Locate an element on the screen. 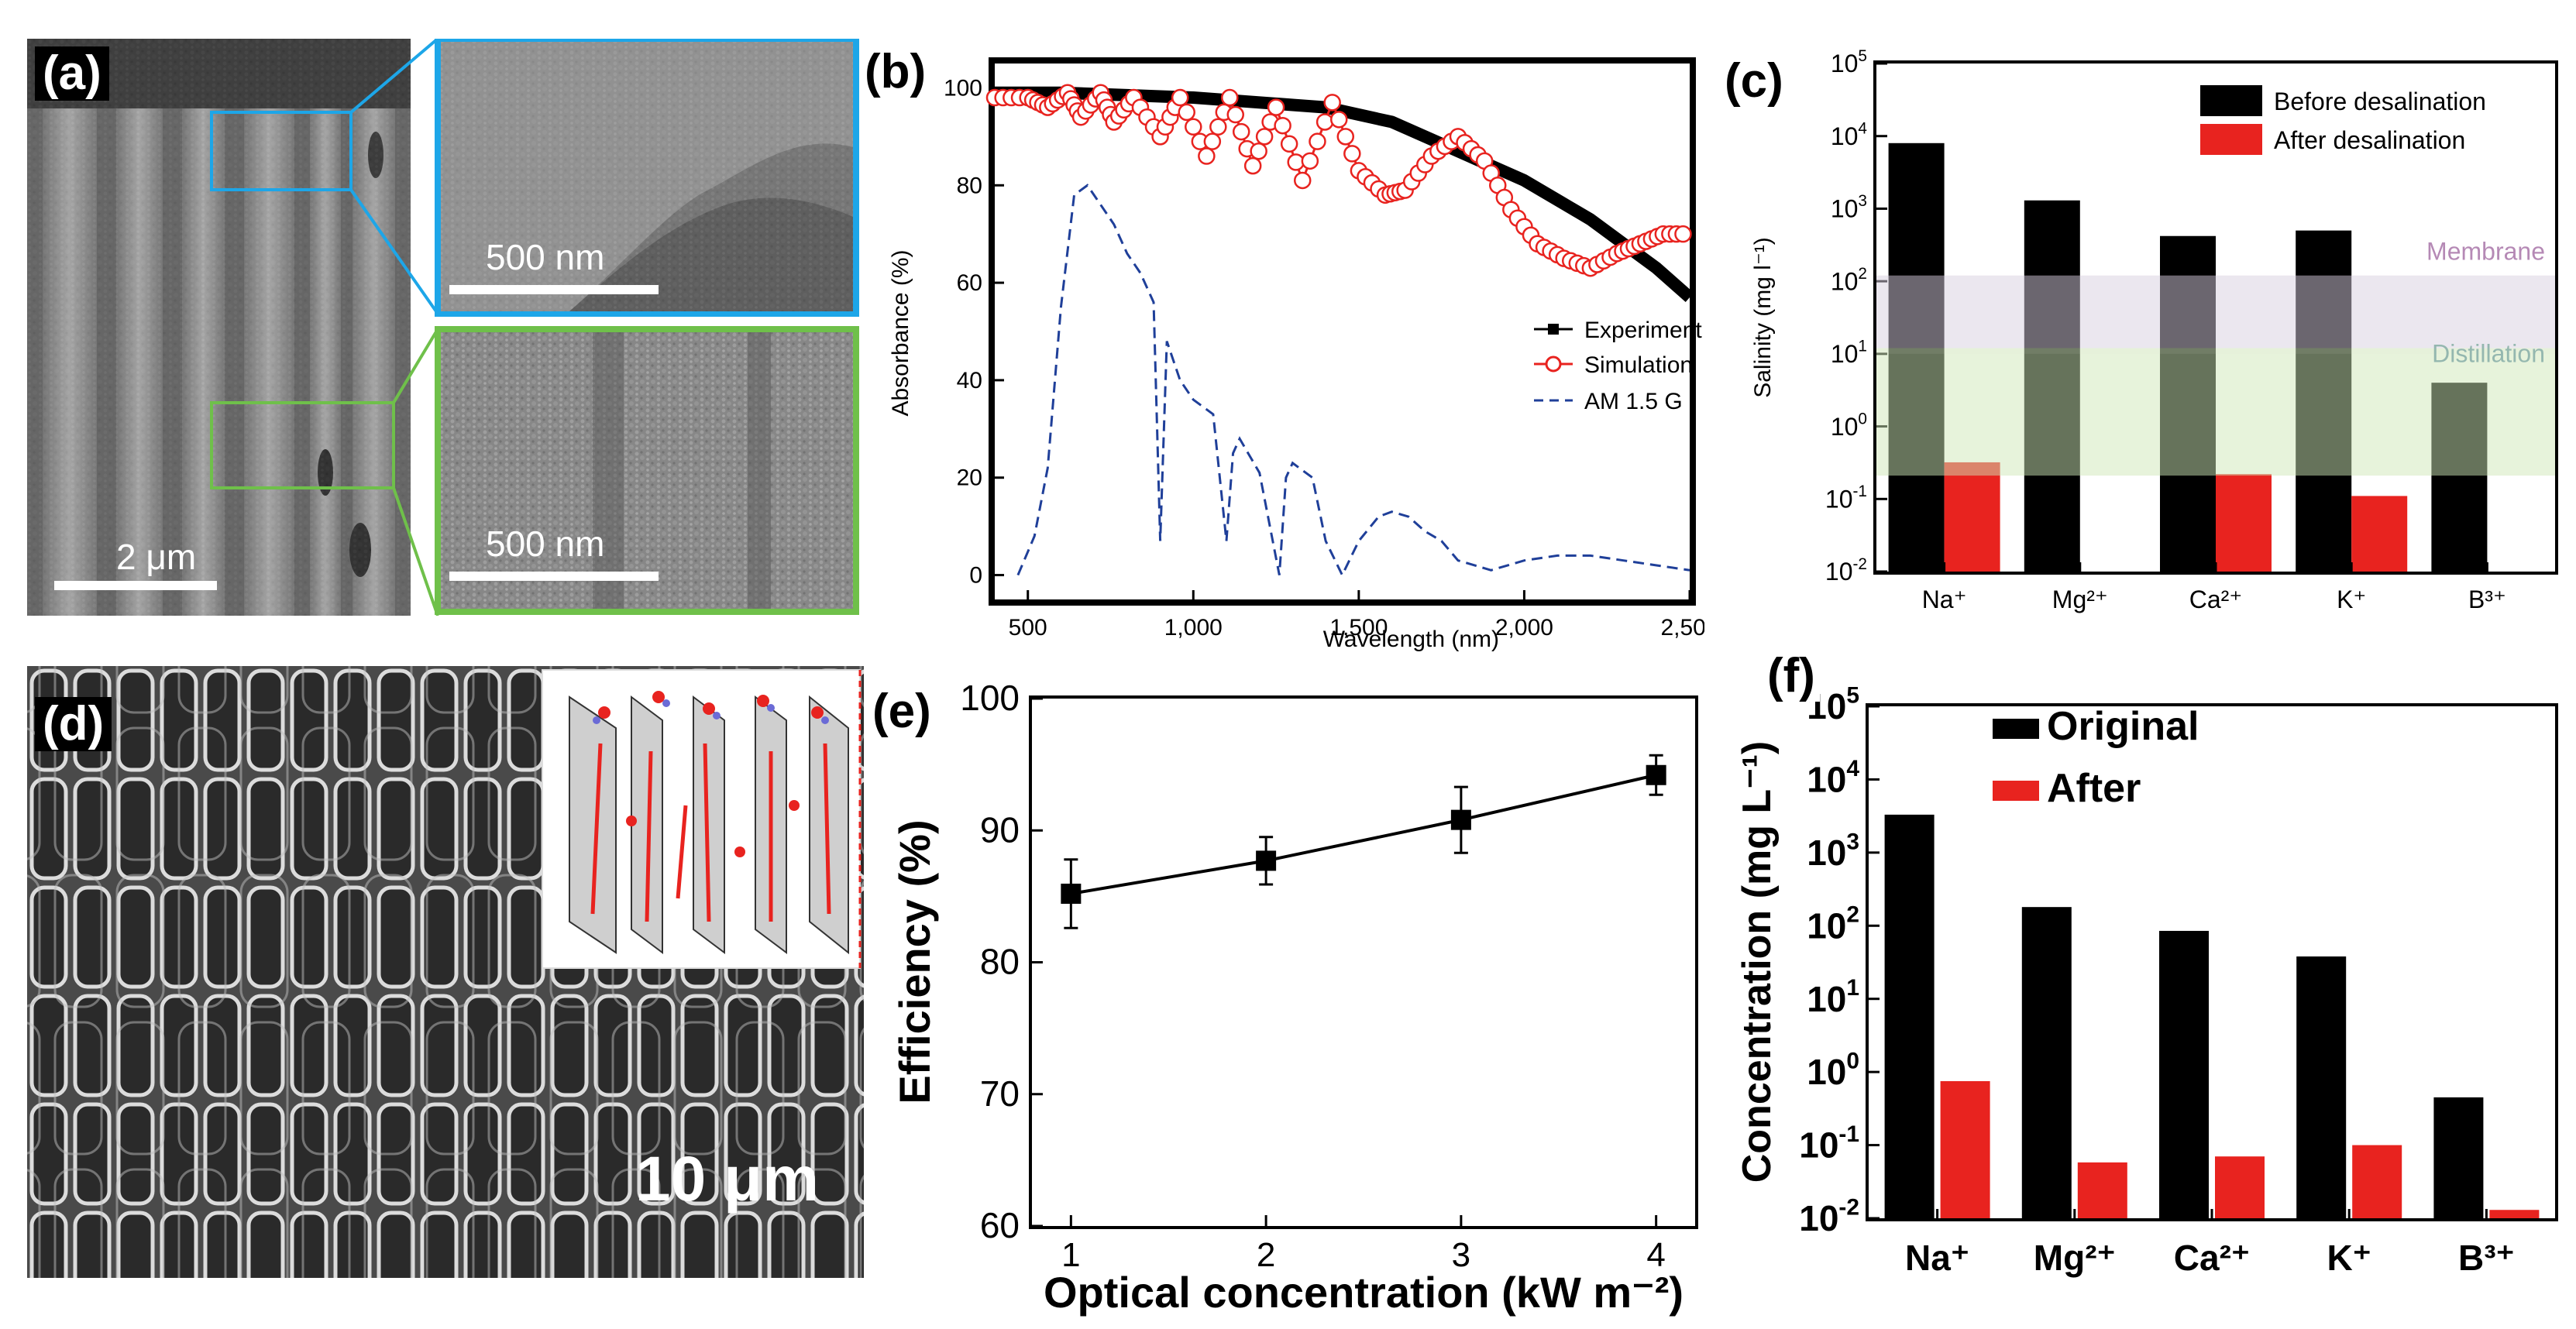 This screenshot has width=2576, height=1329. chart-c-category-label: Mg²⁺ is located at coordinates (2080, 599).